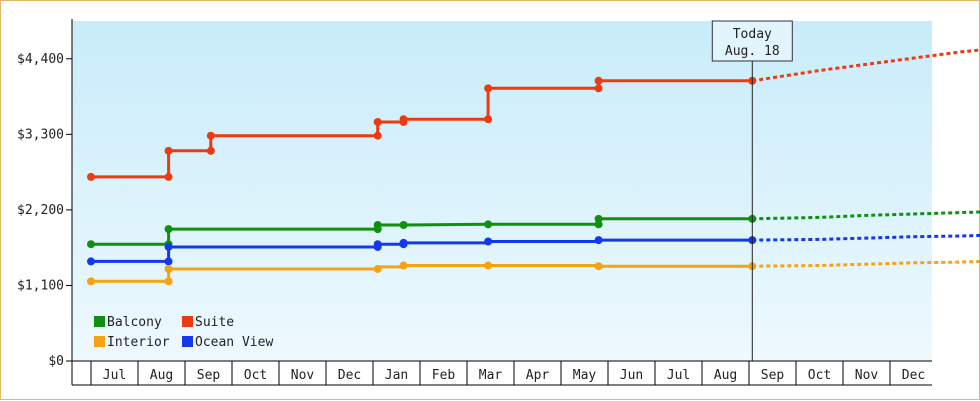 Image resolution: width=980 pixels, height=401 pixels. I want to click on forecast-line-ocean-view, so click(866, 237).